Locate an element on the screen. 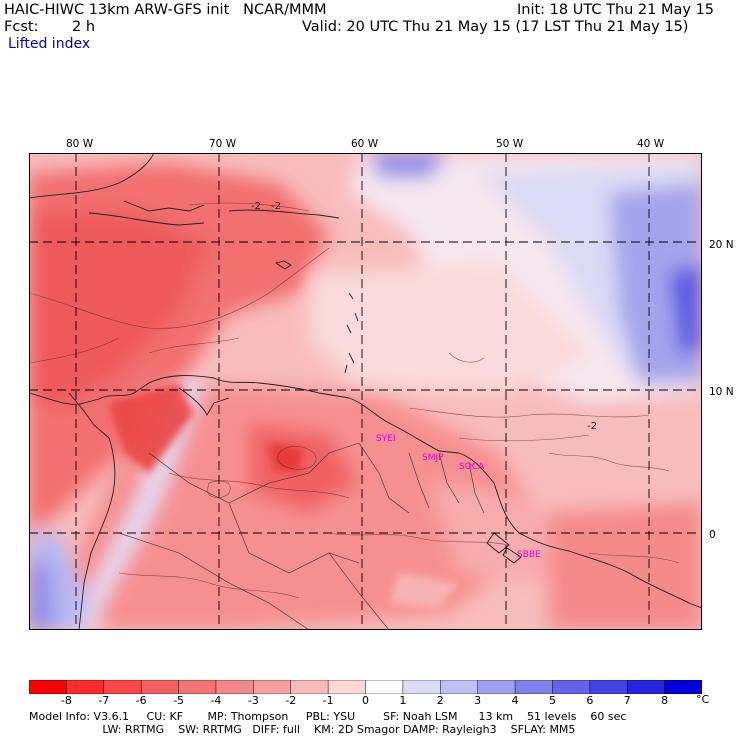  colorbar-tick-label: 0 is located at coordinates (365, 700).